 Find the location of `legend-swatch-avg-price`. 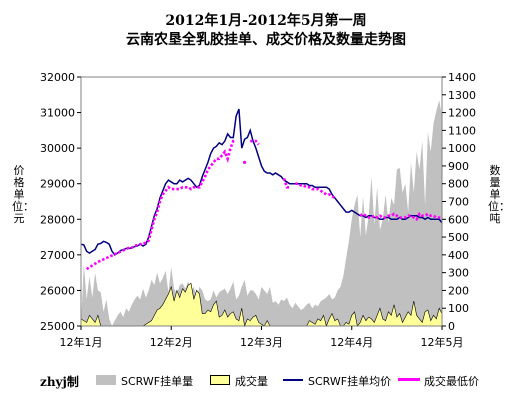

legend-swatch-avg-price is located at coordinates (293, 380).